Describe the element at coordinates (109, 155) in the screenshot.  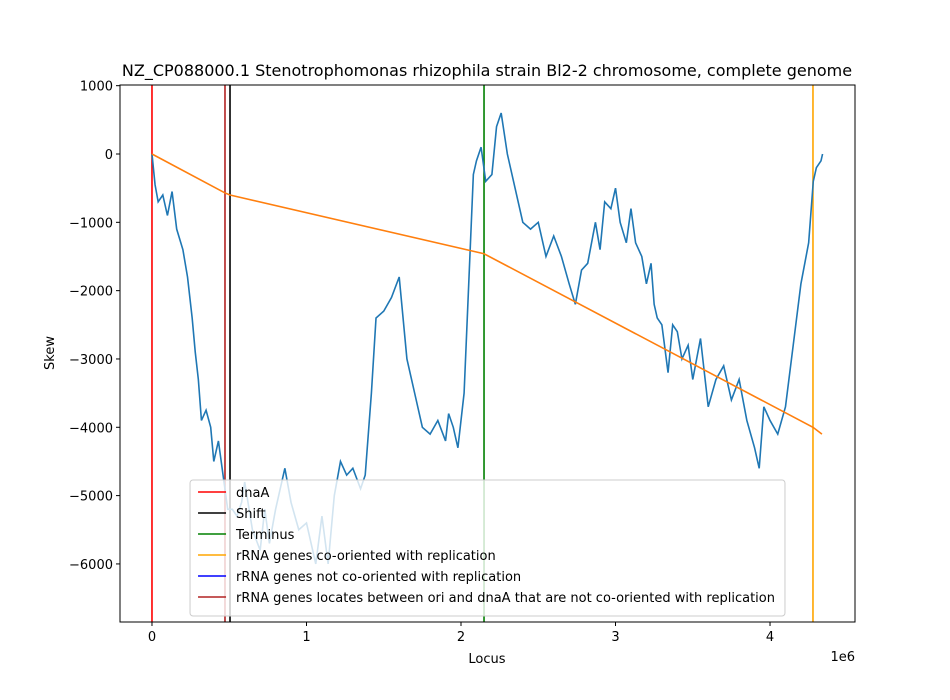
I see `y-tick-label: 0` at that location.